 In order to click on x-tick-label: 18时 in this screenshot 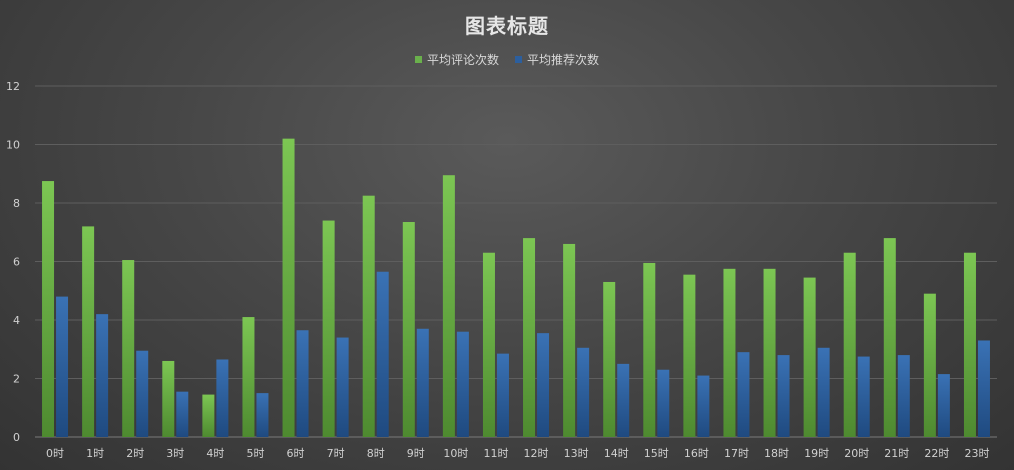, I will do `click(776, 453)`.